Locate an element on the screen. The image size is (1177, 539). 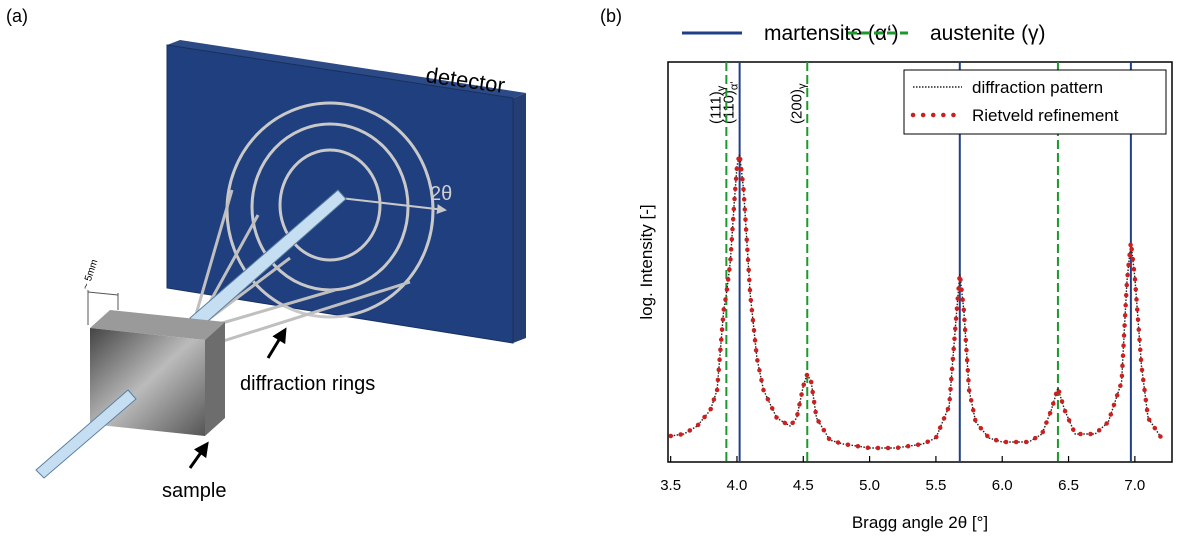
sample-side is located at coordinates (215, 379).